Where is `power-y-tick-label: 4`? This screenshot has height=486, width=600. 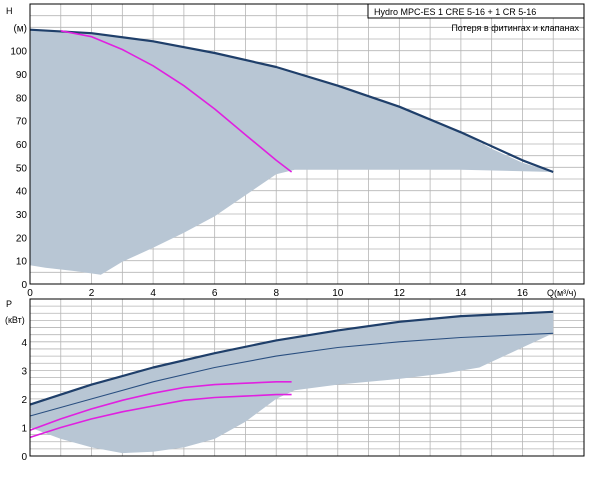 power-y-tick-label: 4 is located at coordinates (24, 343).